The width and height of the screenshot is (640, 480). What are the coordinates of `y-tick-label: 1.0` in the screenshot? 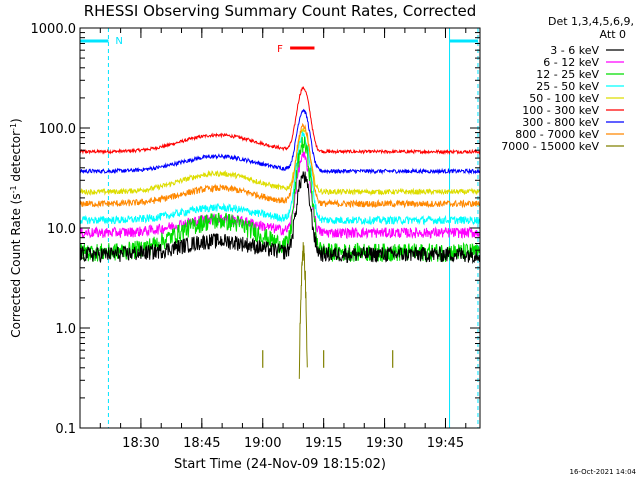 It's located at (65, 329).